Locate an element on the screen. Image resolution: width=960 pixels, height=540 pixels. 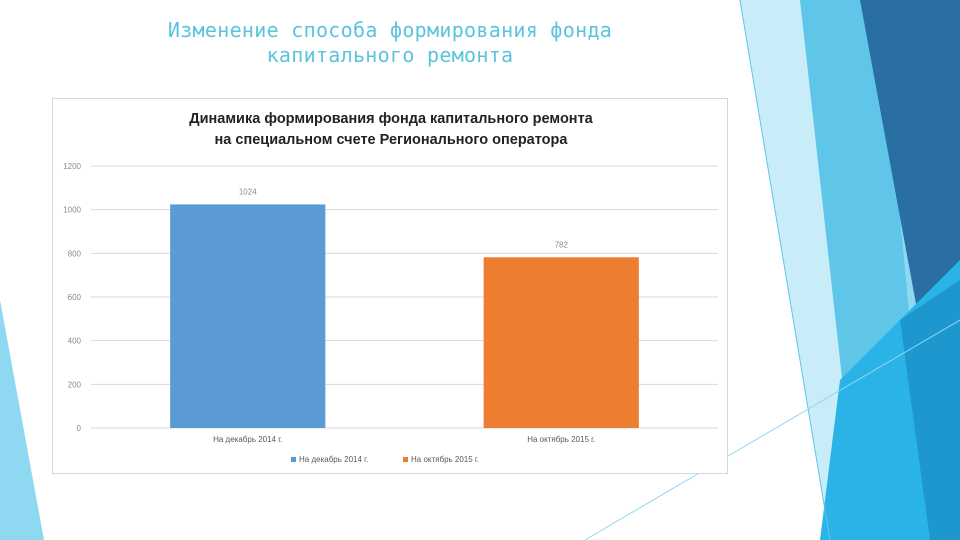
legend-entry: На декабрь 2014 г. is located at coordinates (333, 459).